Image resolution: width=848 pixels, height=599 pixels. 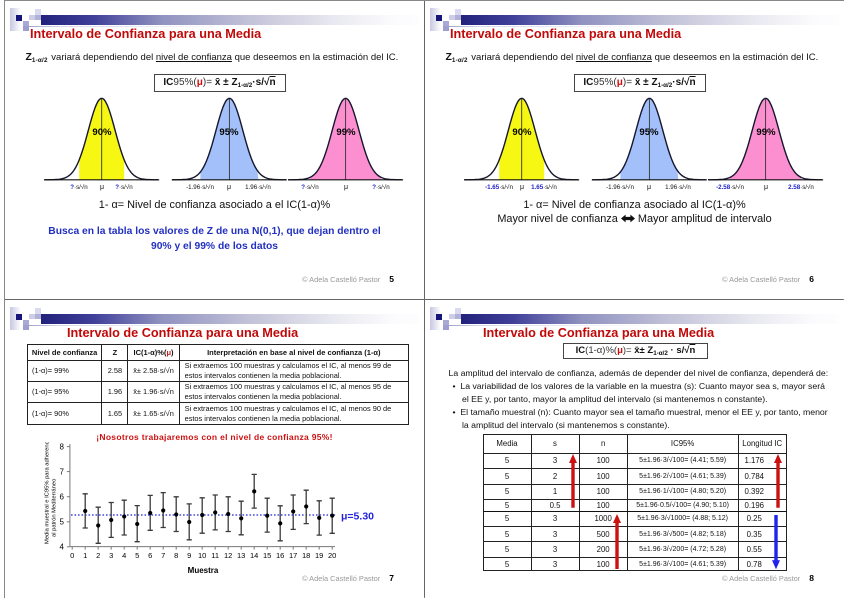 I want to click on svg-text: μ=5.30, so click(x=357, y=517).